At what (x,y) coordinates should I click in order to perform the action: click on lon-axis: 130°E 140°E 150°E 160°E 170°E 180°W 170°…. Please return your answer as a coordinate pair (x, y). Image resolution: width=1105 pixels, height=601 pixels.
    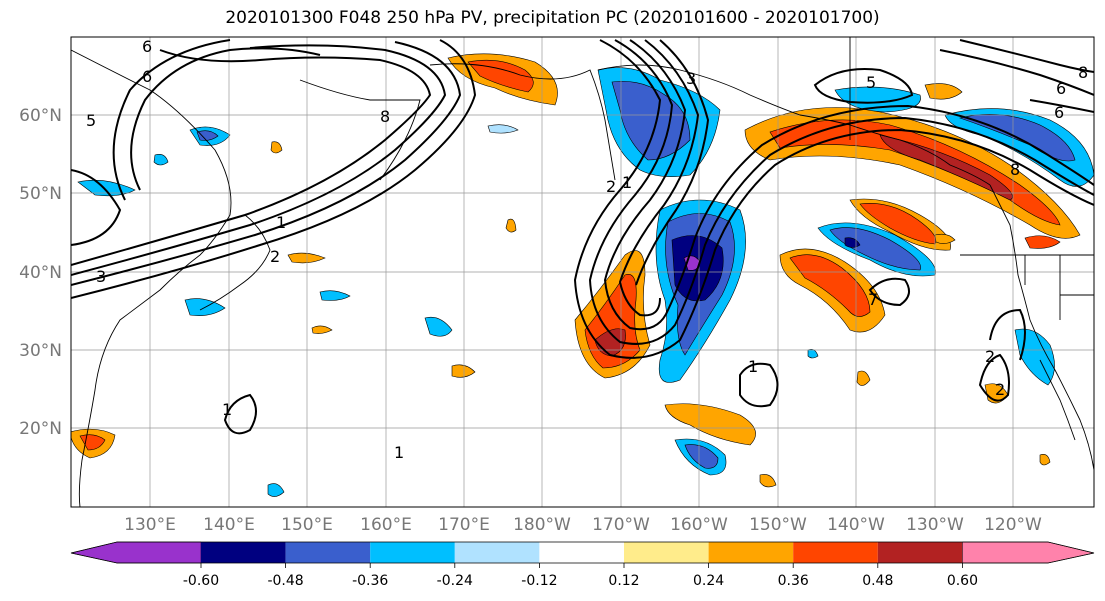
    Looking at the image, I should click on (583, 525).